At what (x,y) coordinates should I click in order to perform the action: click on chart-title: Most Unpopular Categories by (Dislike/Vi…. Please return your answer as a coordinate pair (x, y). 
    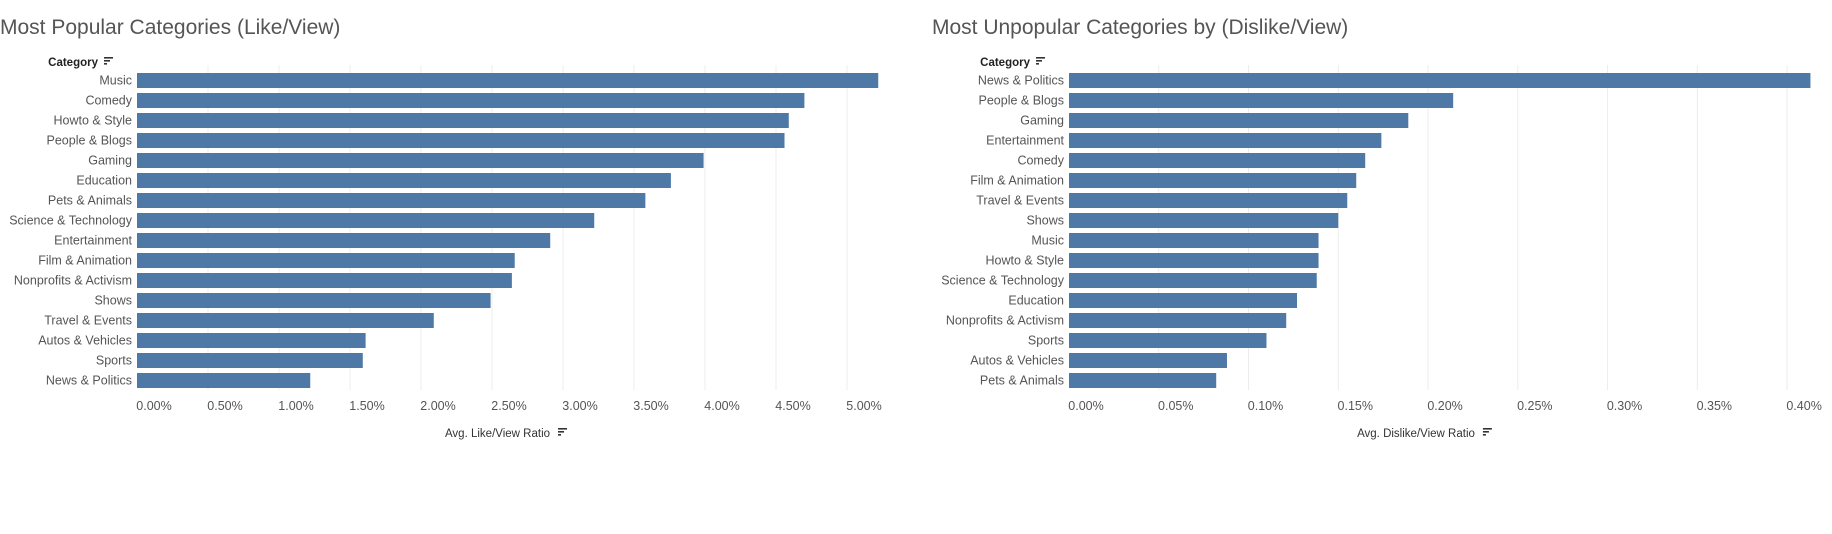
    Looking at the image, I should click on (1140, 27).